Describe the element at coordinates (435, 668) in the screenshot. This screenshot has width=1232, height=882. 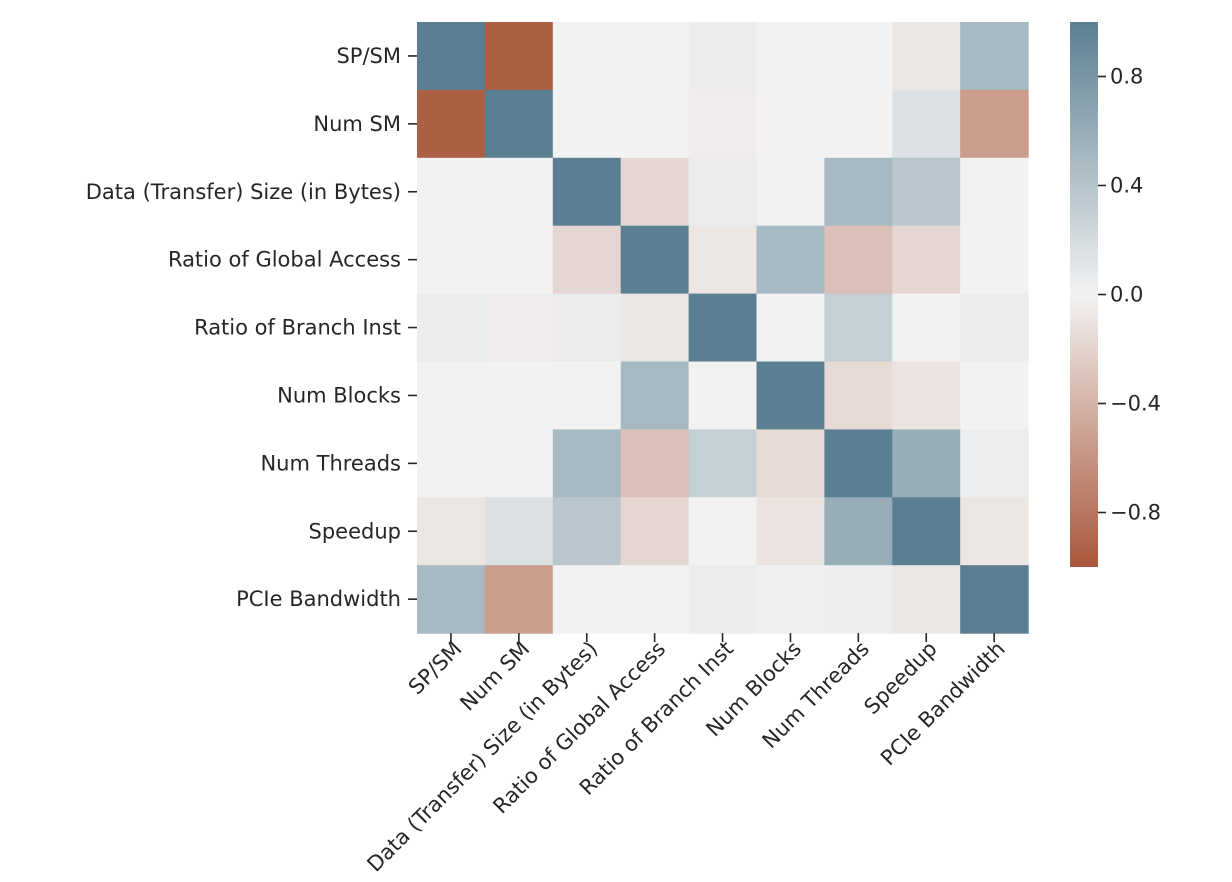
I see `x-tick-label-sp-sm: SP/SM` at that location.